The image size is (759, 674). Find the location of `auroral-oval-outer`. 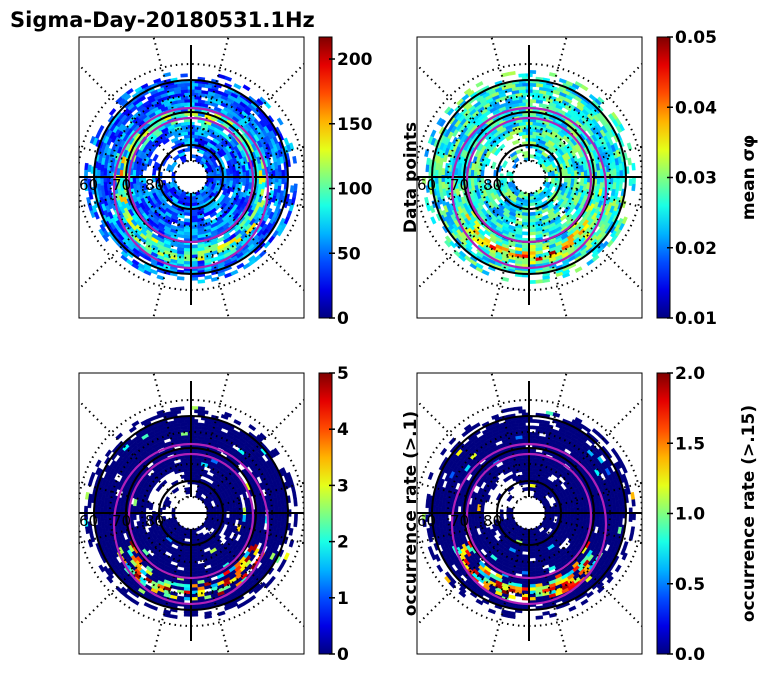

auroral-oval-outer is located at coordinates (191, 188).